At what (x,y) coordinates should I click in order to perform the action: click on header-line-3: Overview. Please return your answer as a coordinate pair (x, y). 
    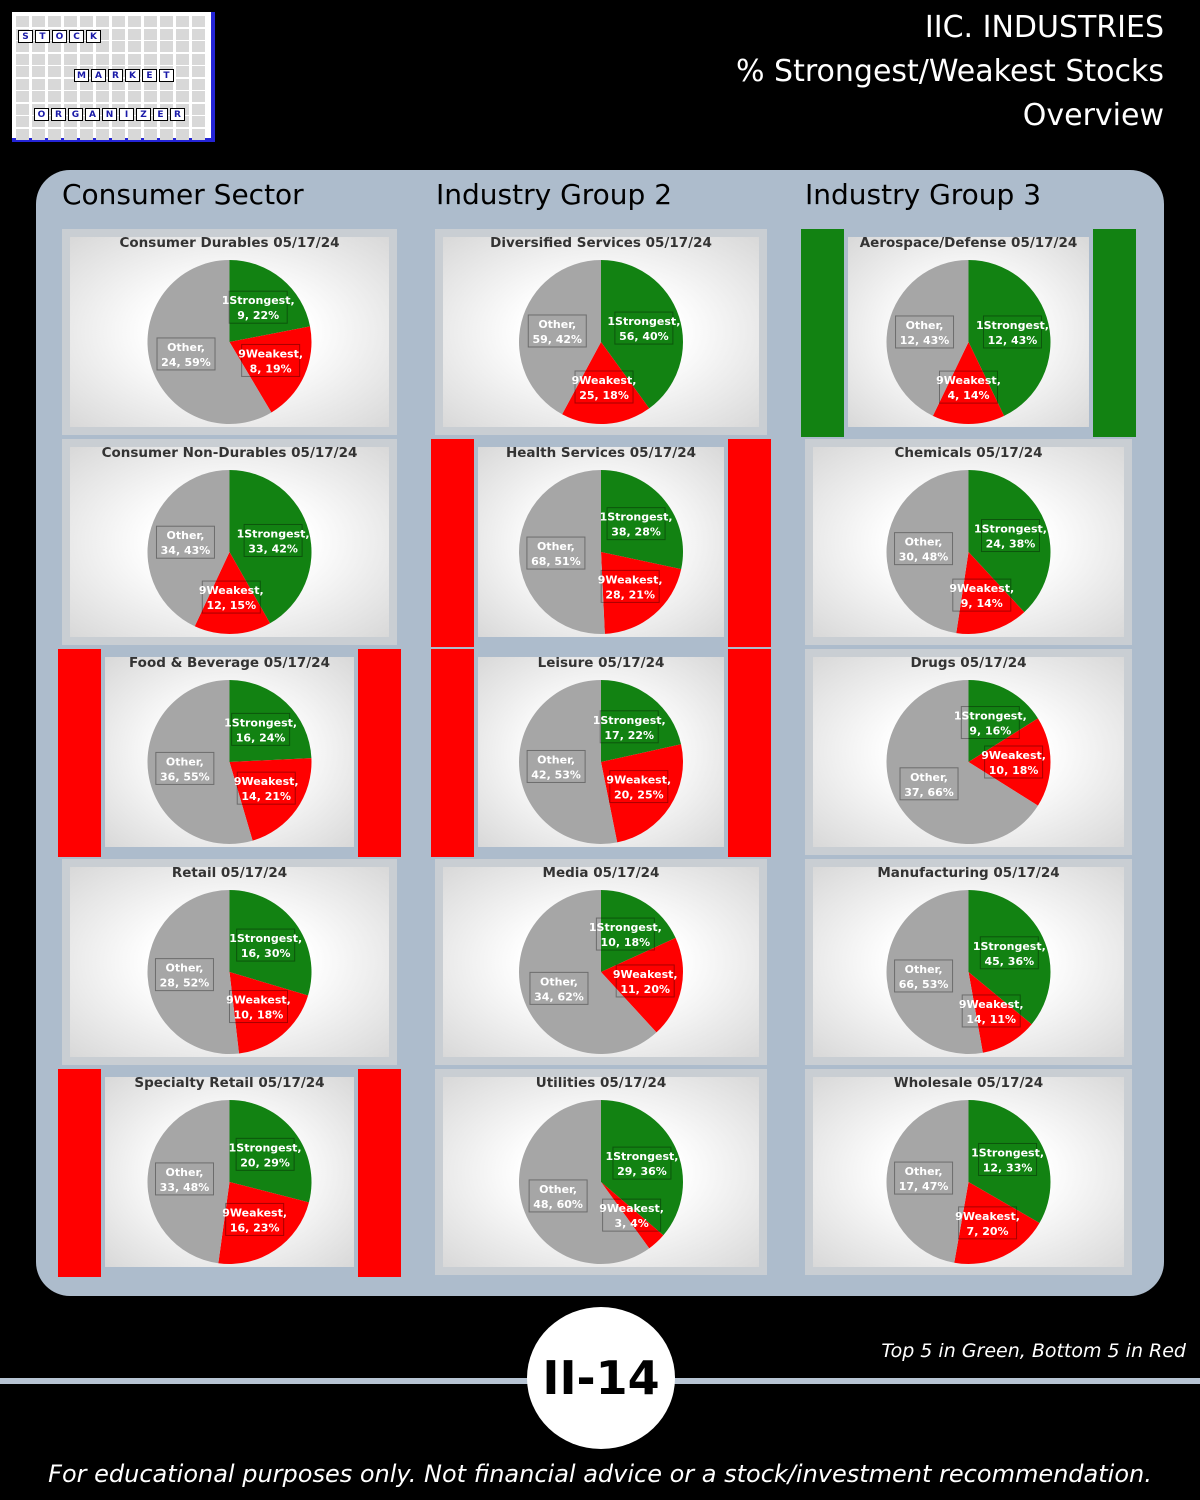
    Looking at the image, I should click on (1093, 115).